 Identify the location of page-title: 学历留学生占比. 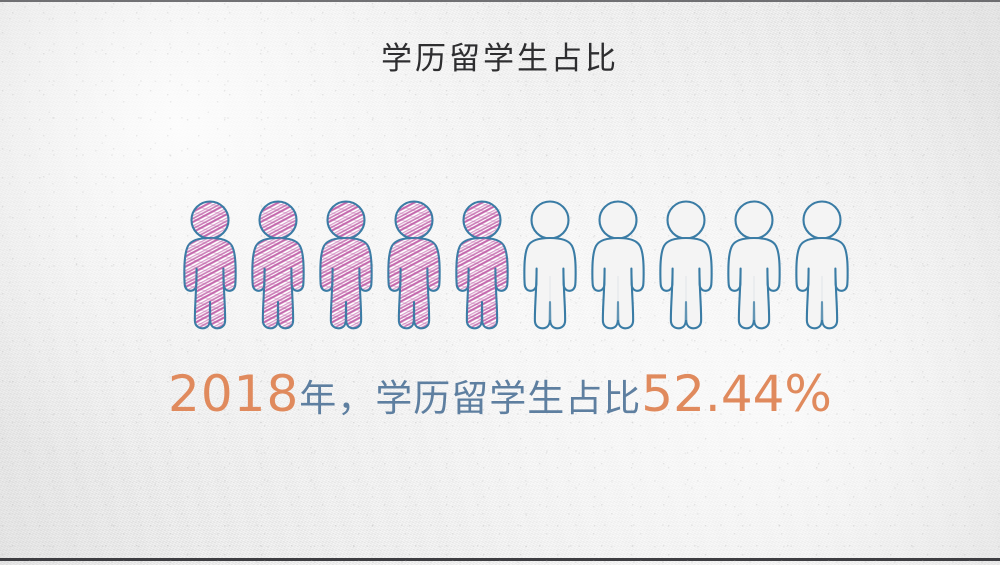
(500, 59).